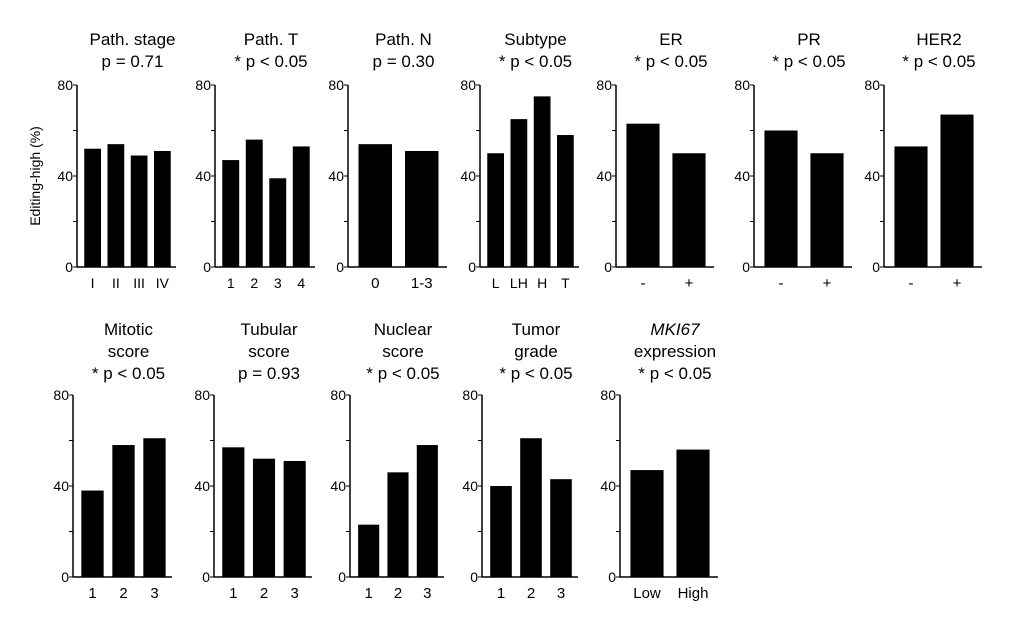 The height and width of the screenshot is (622, 1033). What do you see at coordinates (542, 283) in the screenshot?
I see `x-tick-label: H` at bounding box center [542, 283].